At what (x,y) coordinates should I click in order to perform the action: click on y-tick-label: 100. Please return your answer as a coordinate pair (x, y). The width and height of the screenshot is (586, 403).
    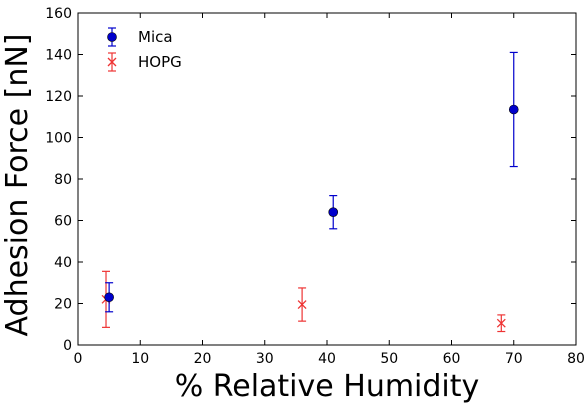
    Looking at the image, I should click on (58, 139).